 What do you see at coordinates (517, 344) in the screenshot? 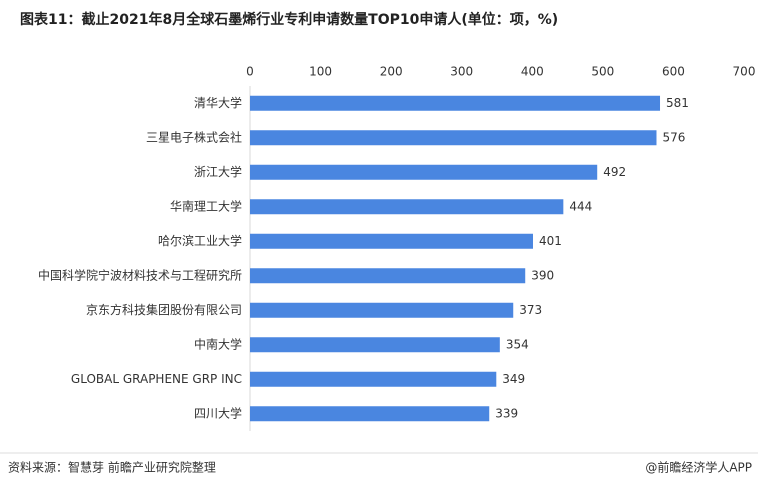
I see `value-label: 354` at bounding box center [517, 344].